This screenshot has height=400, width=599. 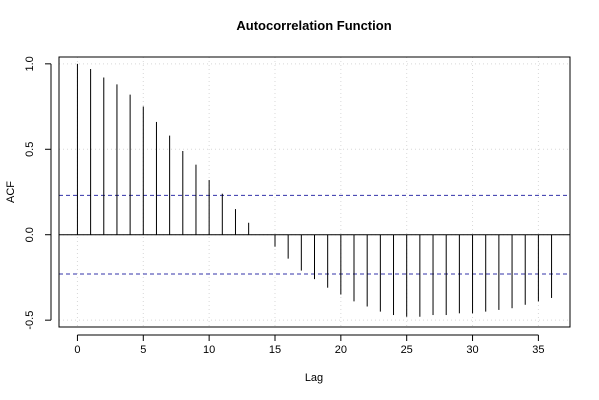 What do you see at coordinates (275, 350) in the screenshot?
I see `x-tick-label: 15` at bounding box center [275, 350].